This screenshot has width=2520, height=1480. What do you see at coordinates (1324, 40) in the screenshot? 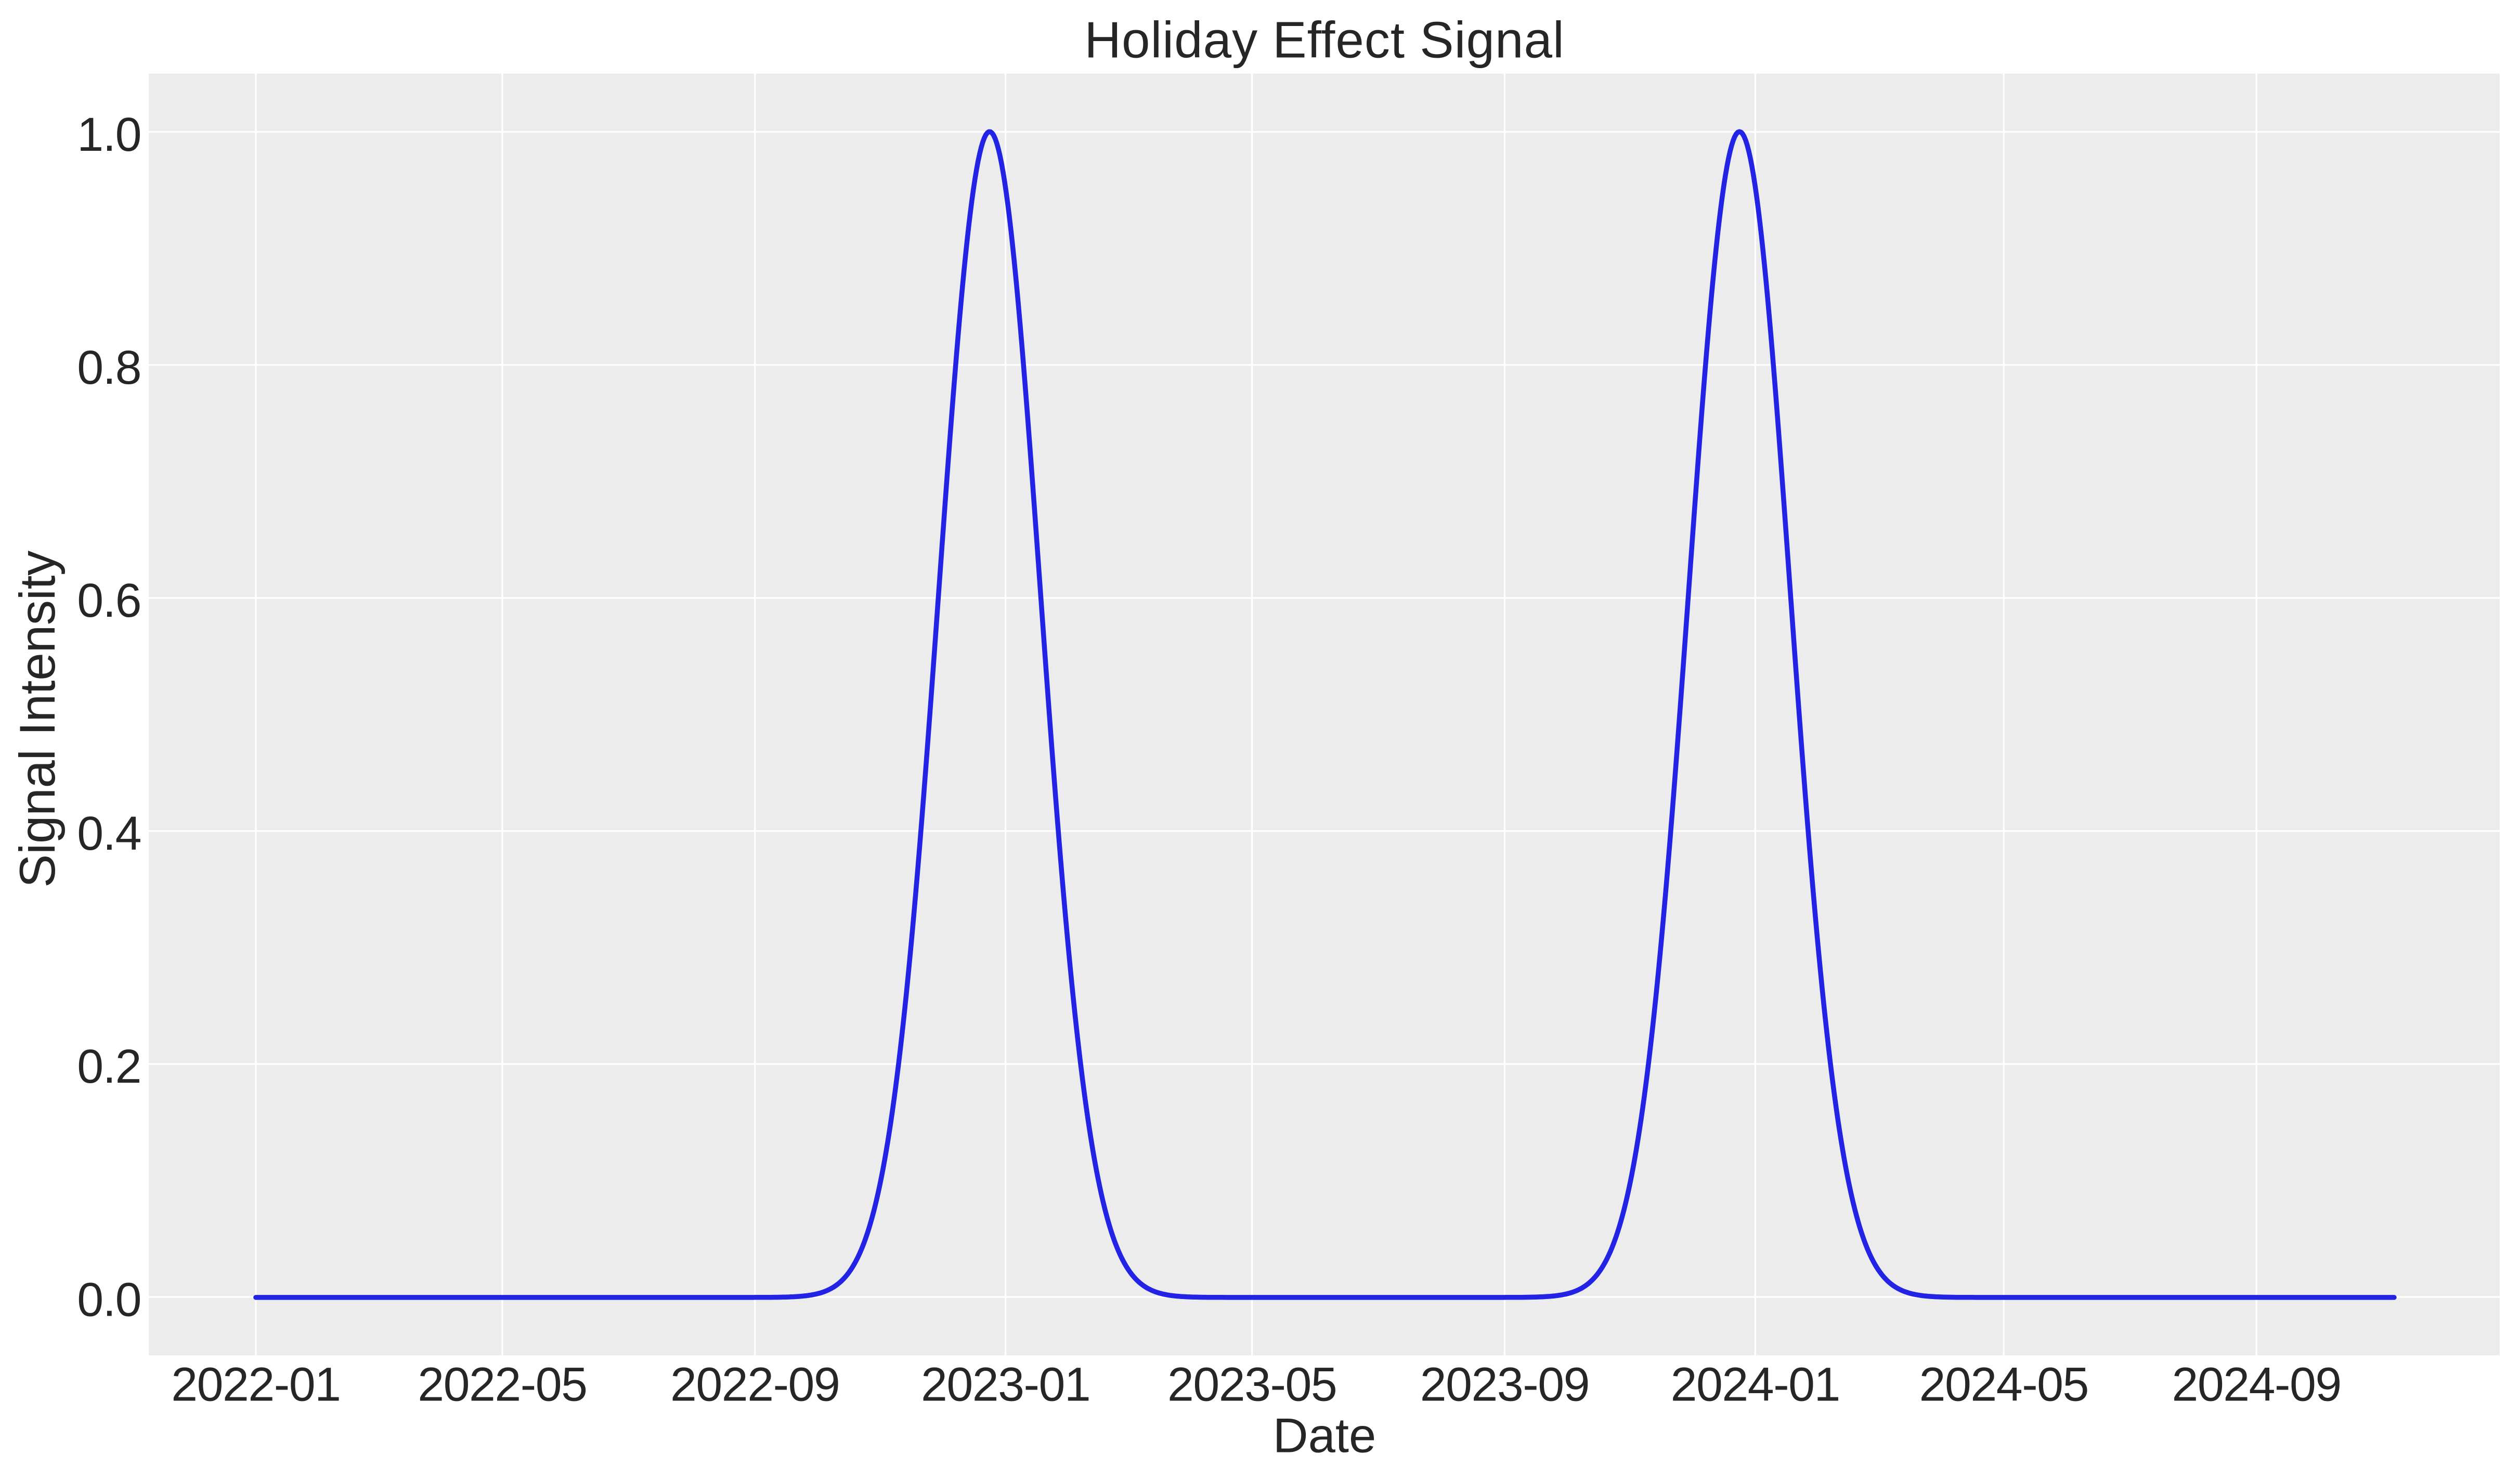
I see `svg-text: Holiday Effect Signal` at bounding box center [1324, 40].